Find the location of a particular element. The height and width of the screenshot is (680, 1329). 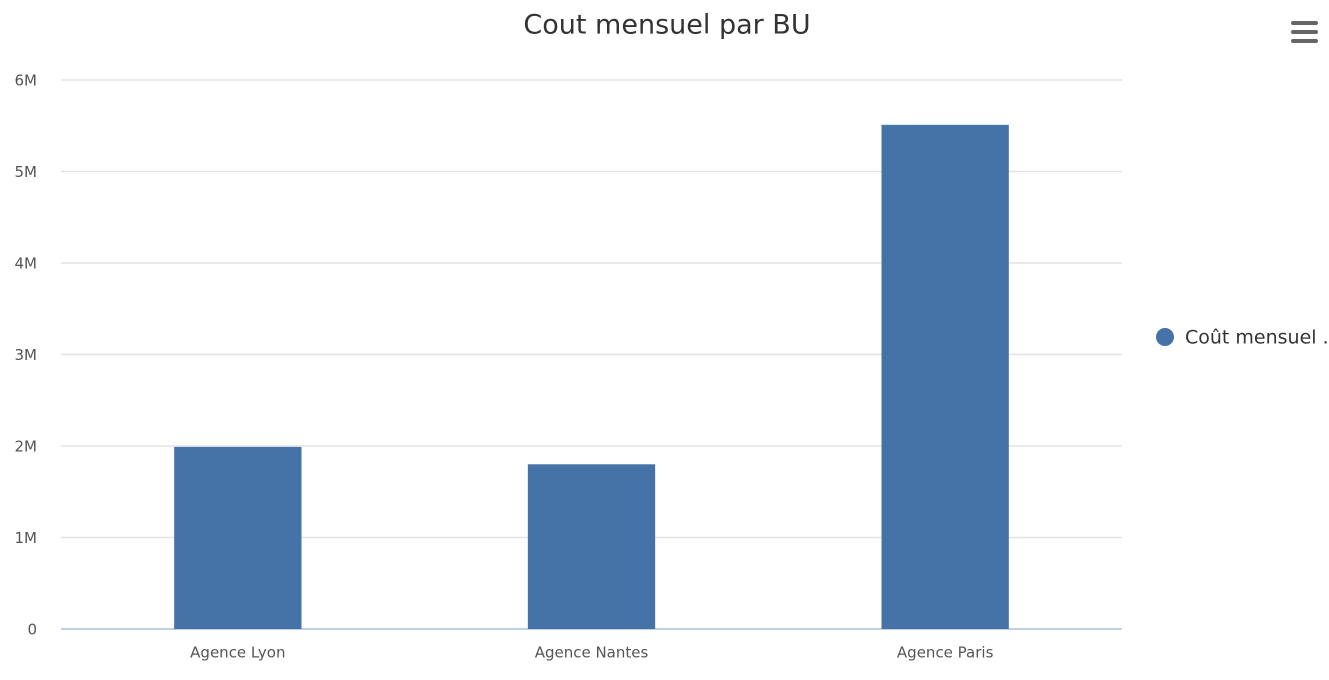

y-tick-label: 3M is located at coordinates (26, 355).